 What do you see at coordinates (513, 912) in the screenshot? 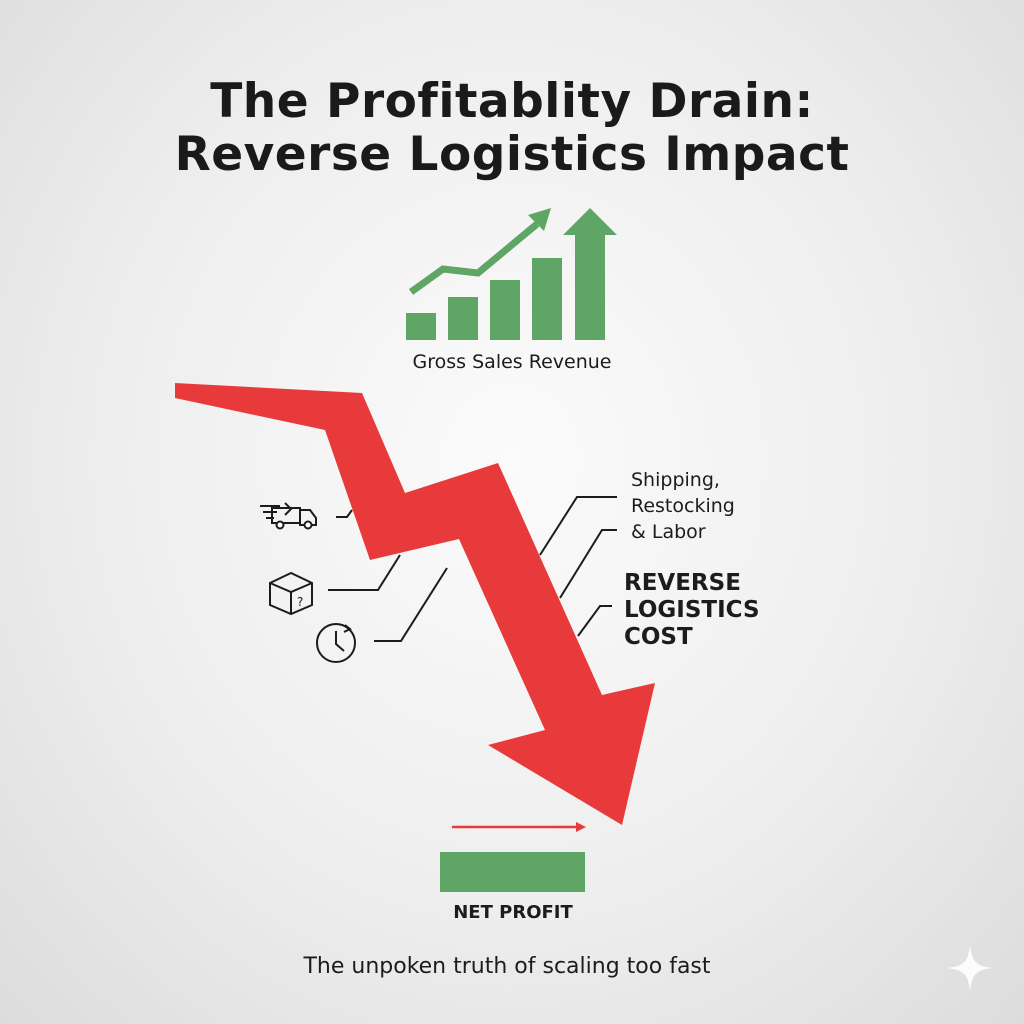
I see `net-profit-label: NET PROFIT` at bounding box center [513, 912].